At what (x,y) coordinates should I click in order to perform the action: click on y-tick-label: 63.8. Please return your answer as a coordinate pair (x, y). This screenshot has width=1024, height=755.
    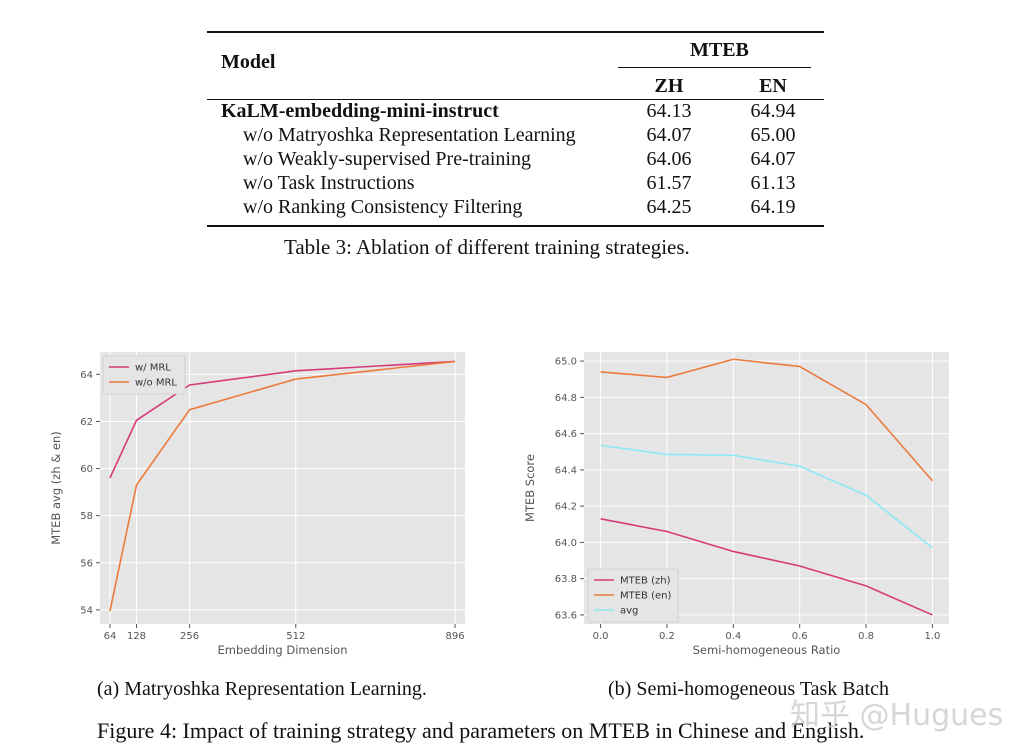
    Looking at the image, I should click on (566, 579).